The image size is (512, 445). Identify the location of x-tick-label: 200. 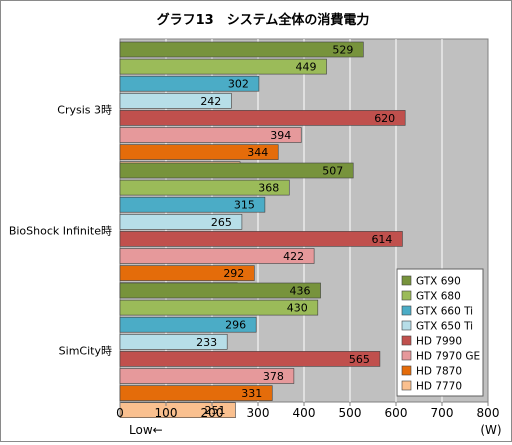
(212, 413).